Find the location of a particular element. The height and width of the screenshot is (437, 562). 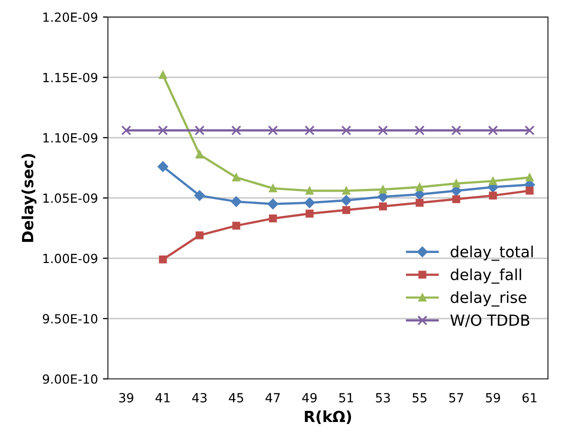

legend-label: delay_fall is located at coordinates (486, 276).